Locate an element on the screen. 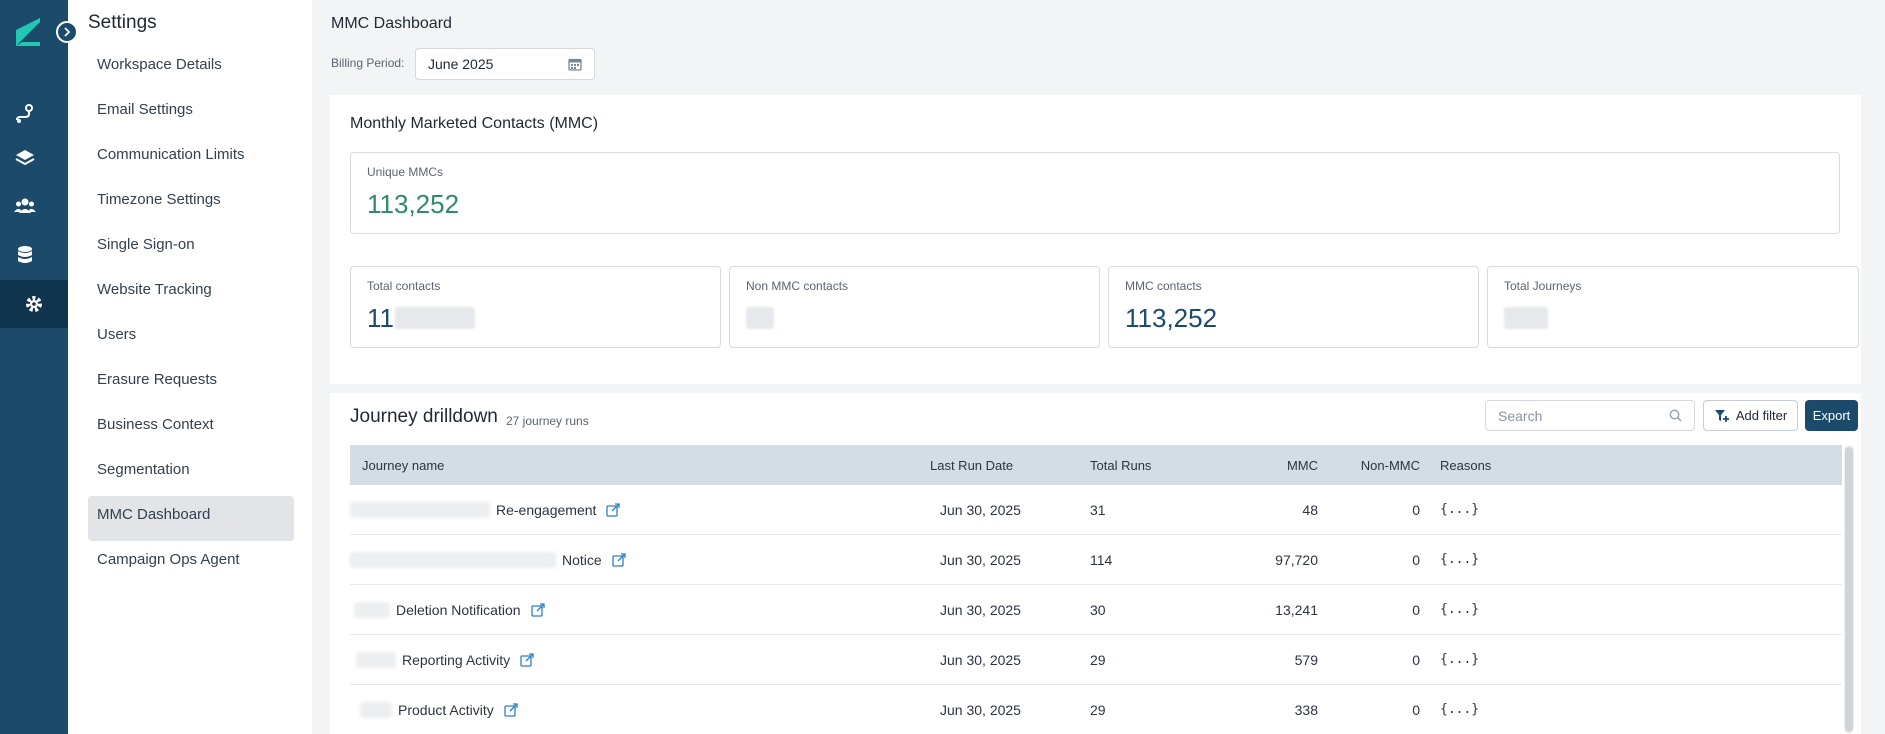 The image size is (1885, 734). page-title: MMC Dashboard is located at coordinates (391, 23).